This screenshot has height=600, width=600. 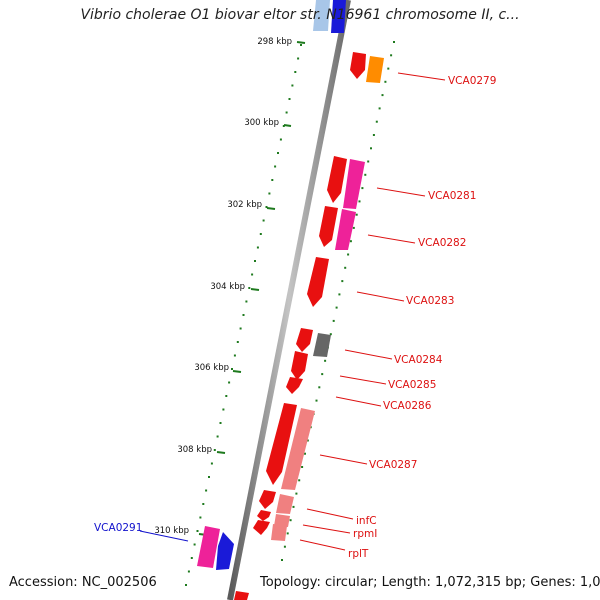 What do you see at coordinates (118, 528) in the screenshot?
I see `gene-label-vca0291: VCA0291` at bounding box center [118, 528].